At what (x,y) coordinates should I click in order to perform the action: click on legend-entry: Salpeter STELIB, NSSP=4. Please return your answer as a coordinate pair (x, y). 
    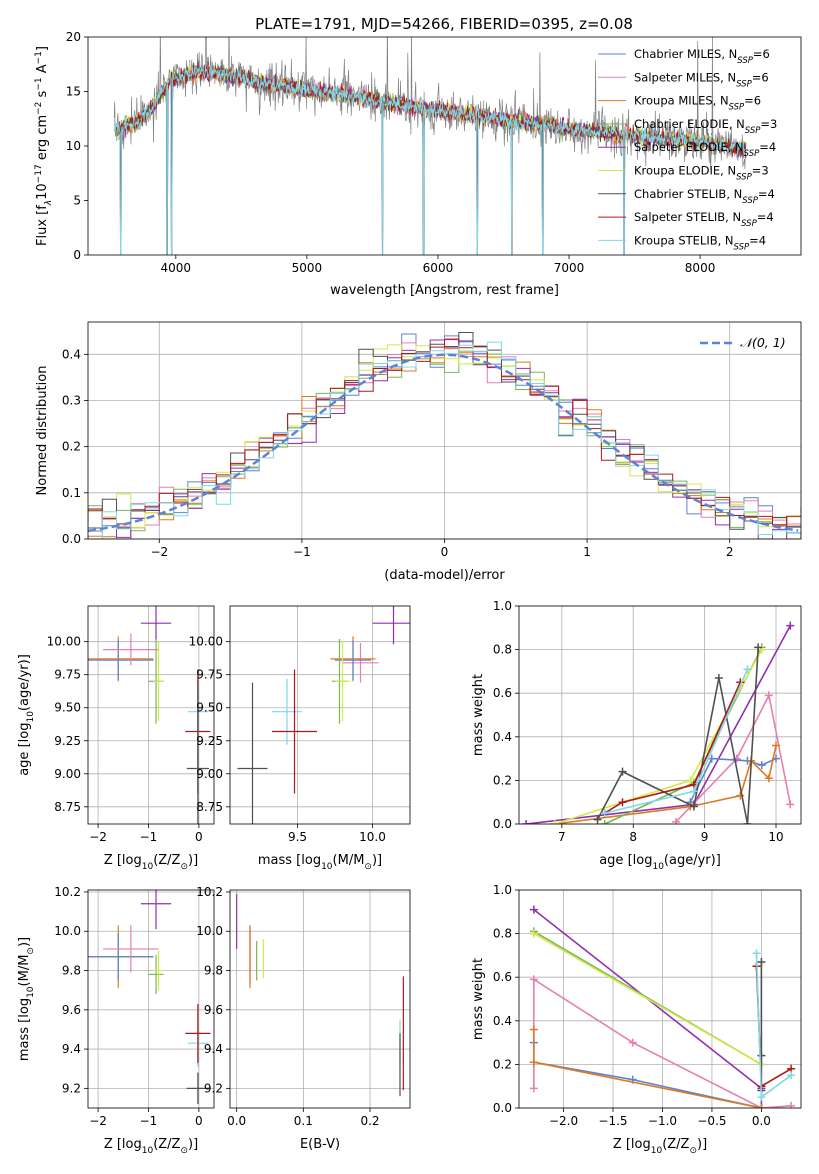
    Looking at the image, I should click on (704, 219).